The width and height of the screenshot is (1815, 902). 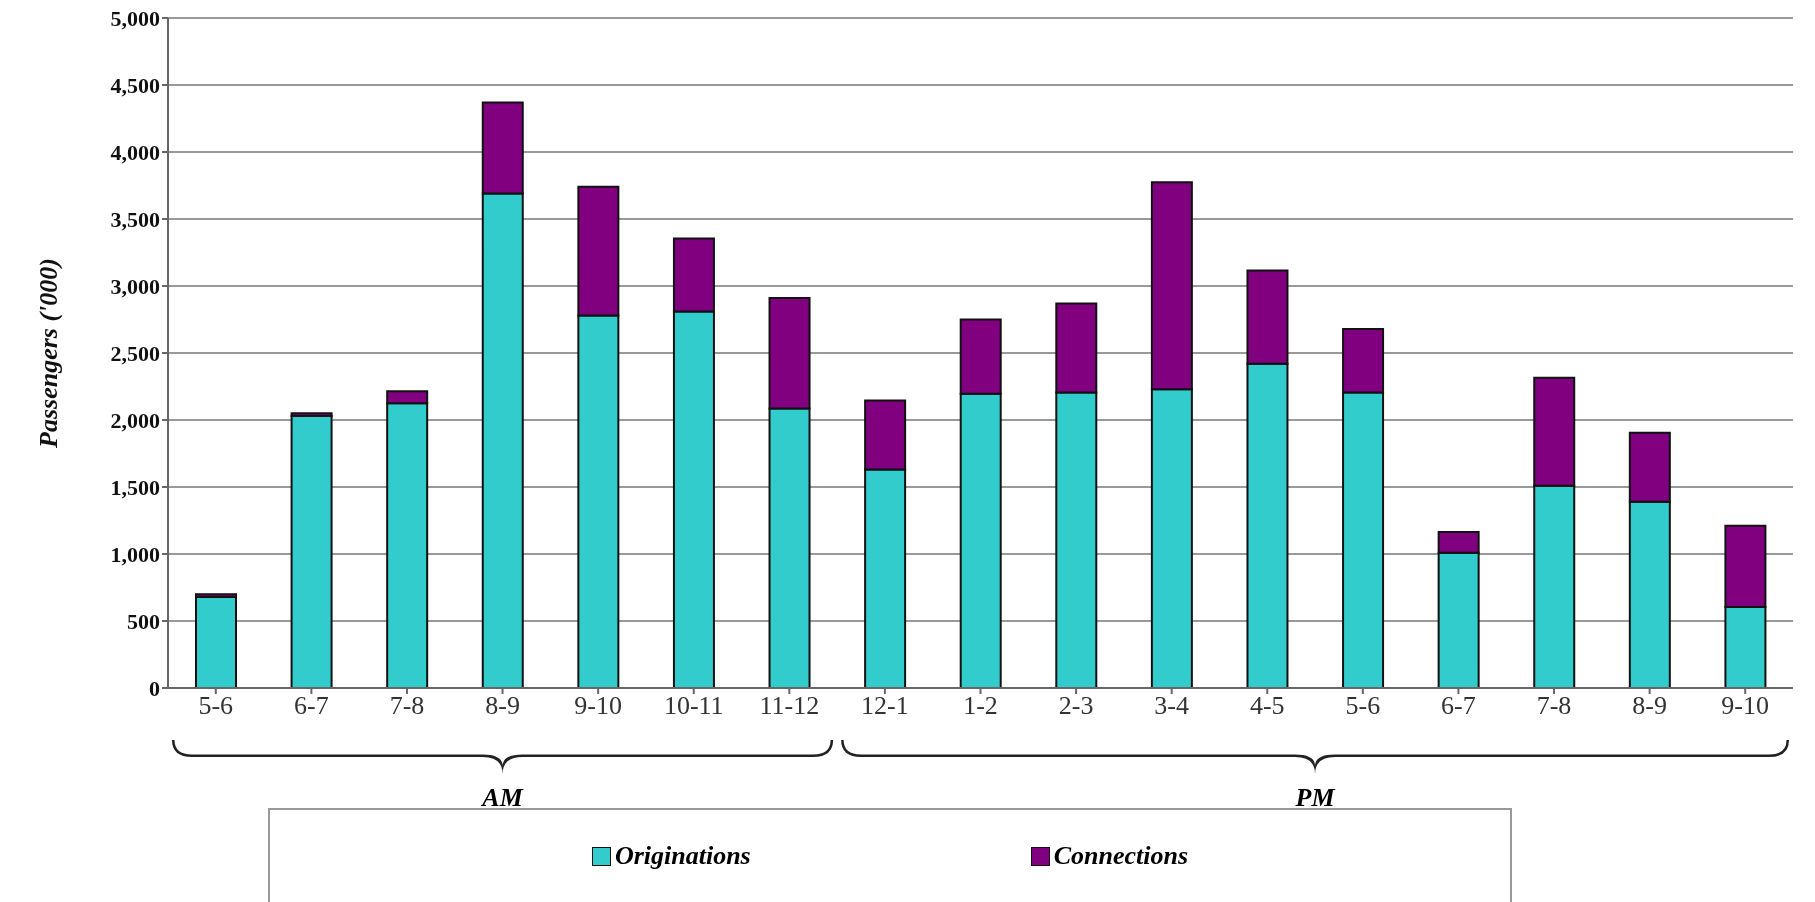 I want to click on y-tick-label: 4,500, so click(x=135, y=85).